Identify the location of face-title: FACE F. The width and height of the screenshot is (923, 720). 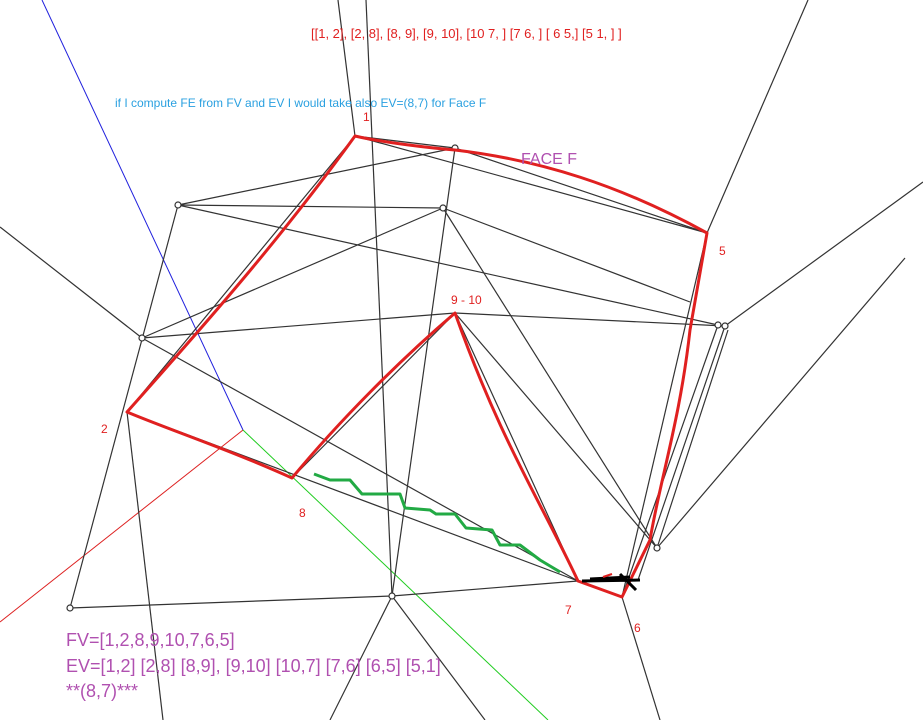
(549, 159).